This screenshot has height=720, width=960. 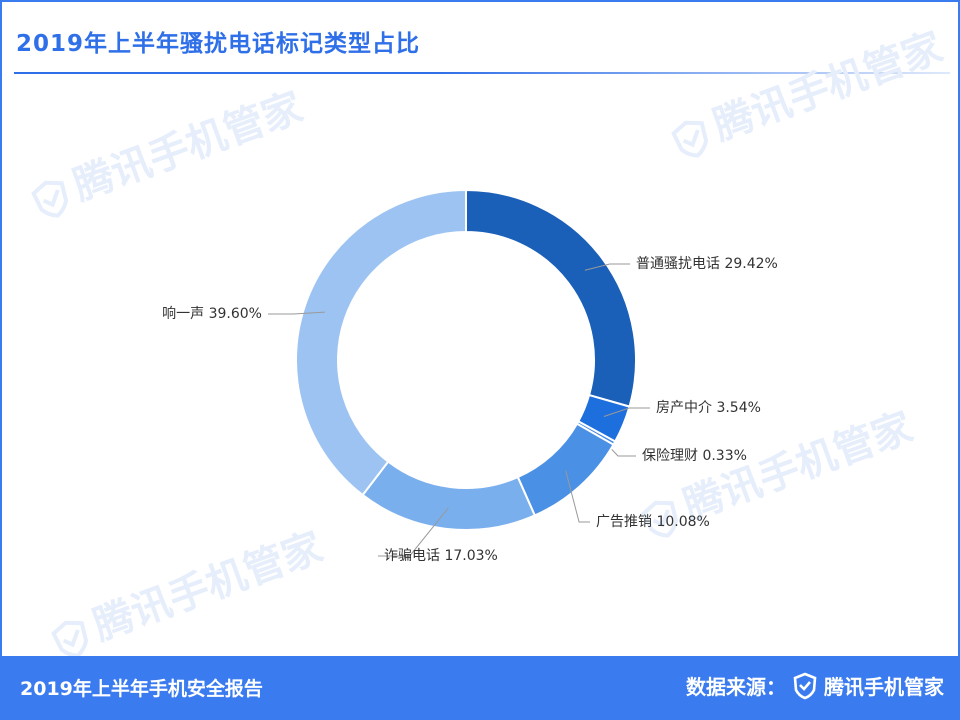 I want to click on slice-label: 保险理财 0.33%, so click(x=694, y=456).